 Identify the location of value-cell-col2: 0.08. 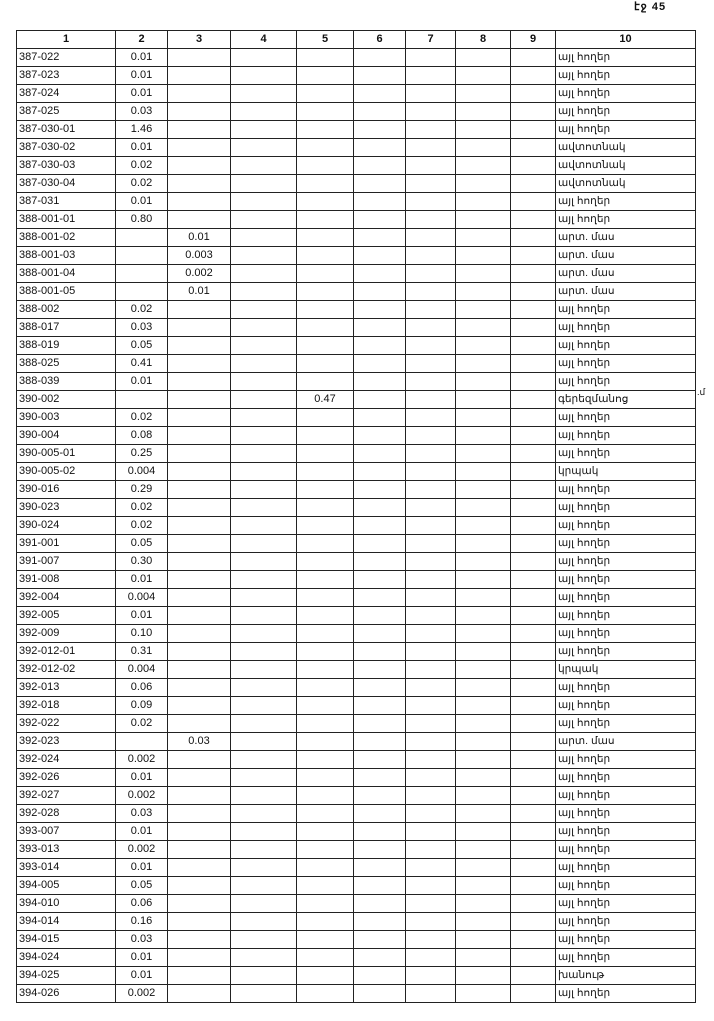
(141, 435).